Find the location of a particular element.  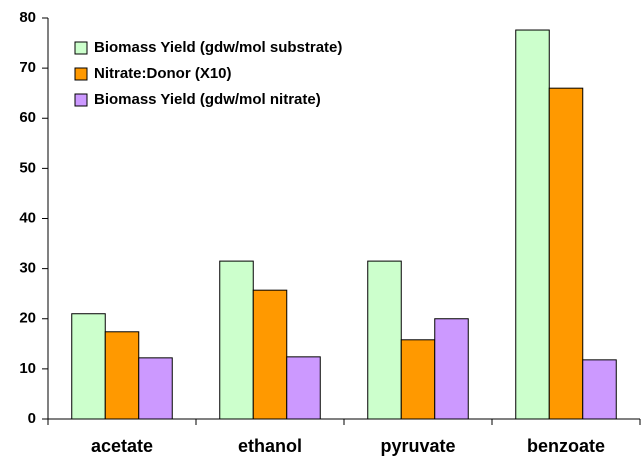

x-tick-label: ethanol is located at coordinates (270, 446).